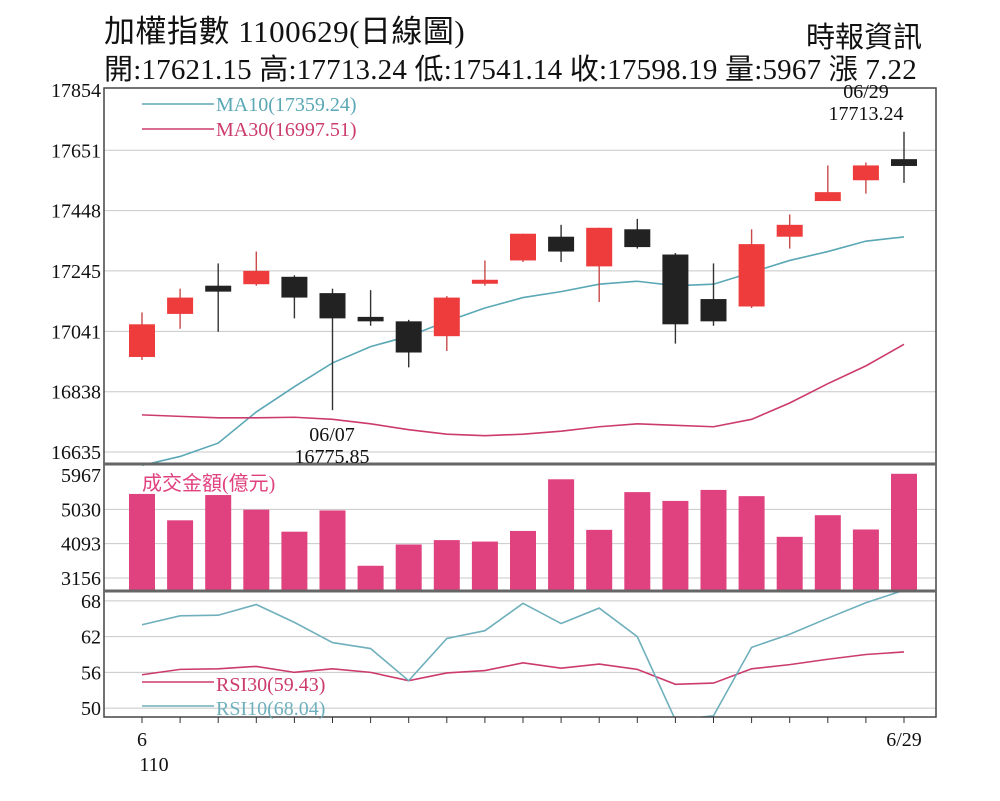 This screenshot has height=801, width=1000. I want to click on rsi-tick-label: 62, so click(91, 638).